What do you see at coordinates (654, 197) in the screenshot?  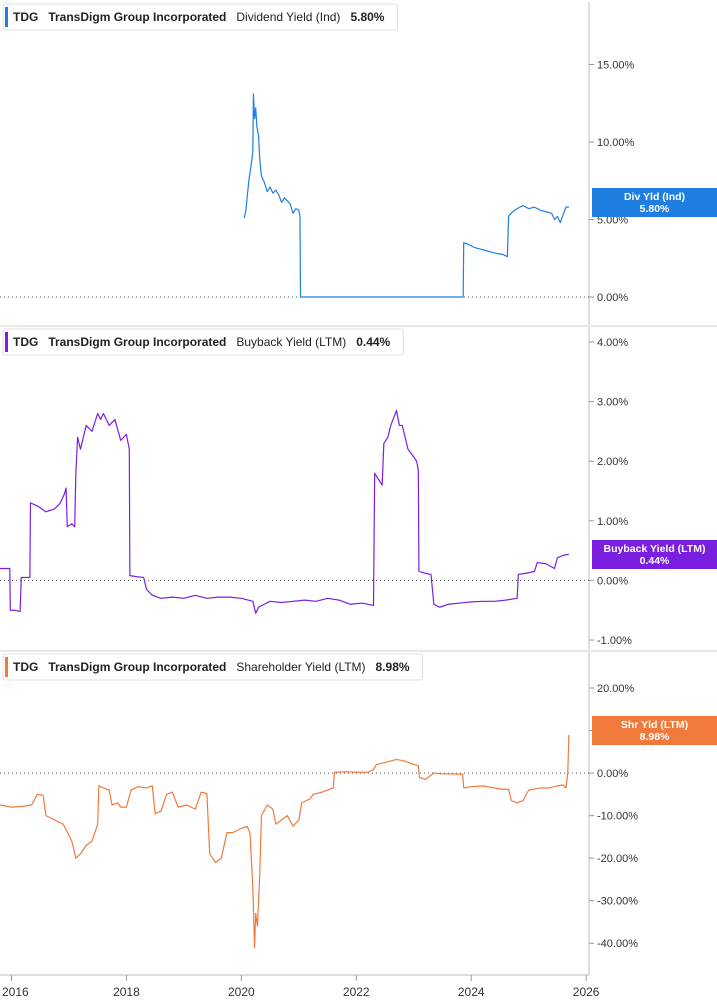 I see `value-tag-label: Div Yld (Ind)` at bounding box center [654, 197].